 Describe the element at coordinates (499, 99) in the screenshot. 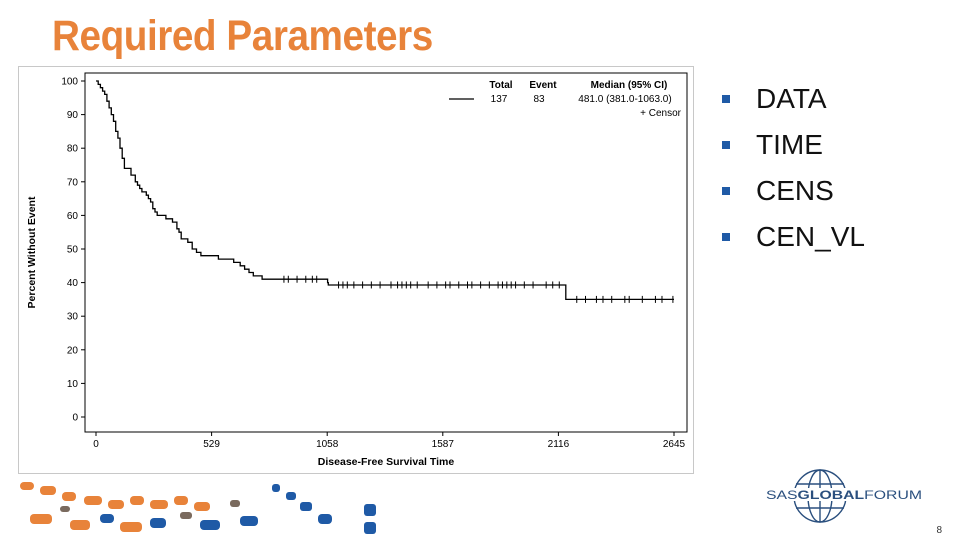

I see `legend-value: 137` at that location.